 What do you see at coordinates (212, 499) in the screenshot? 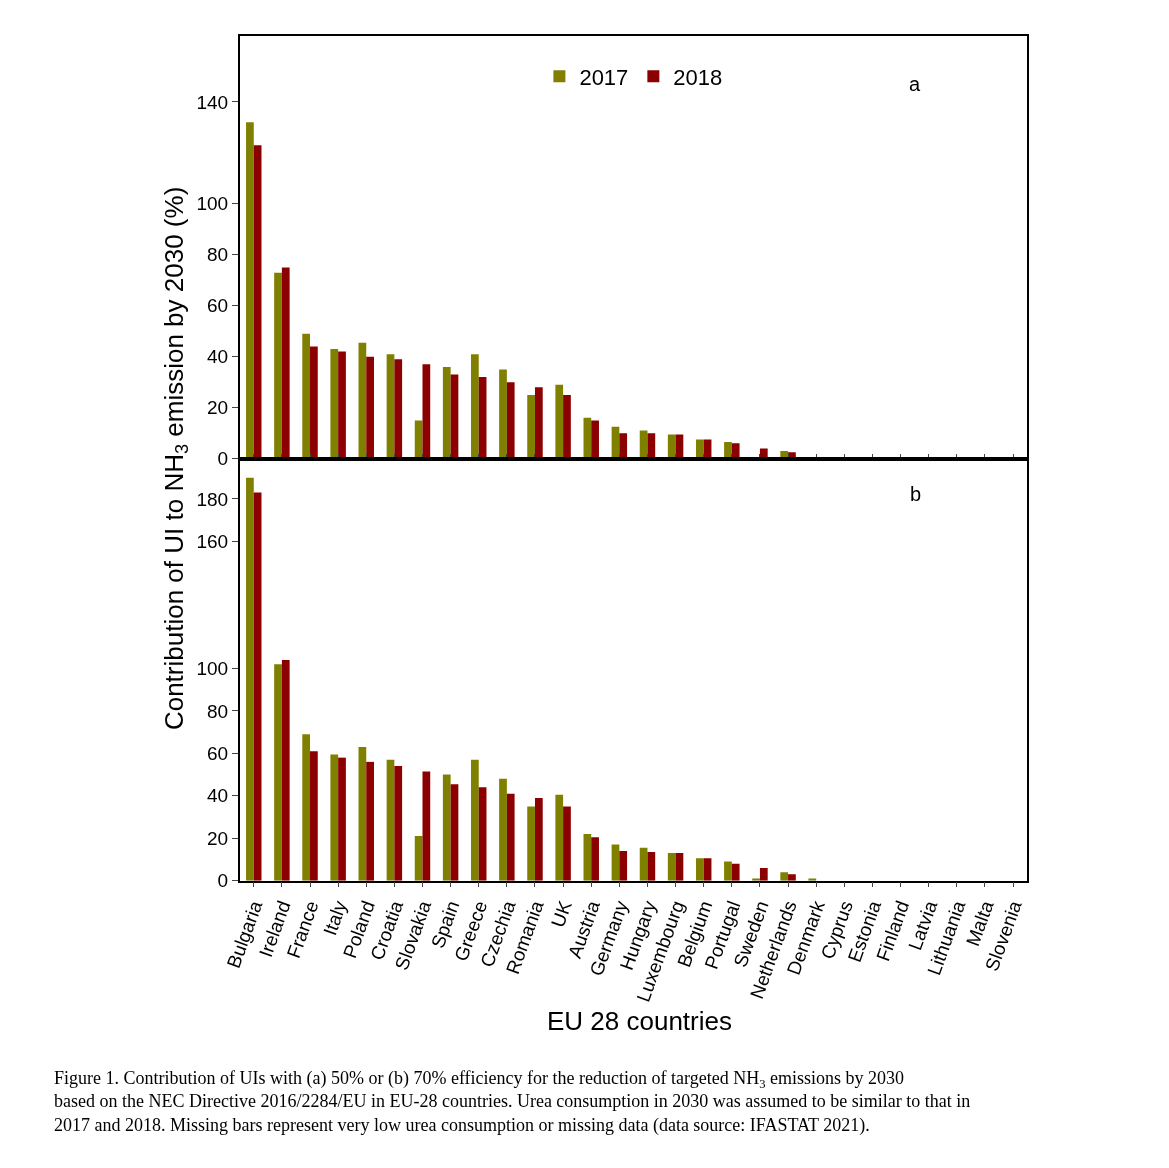
I see `y-tick-label: 180` at bounding box center [212, 499].